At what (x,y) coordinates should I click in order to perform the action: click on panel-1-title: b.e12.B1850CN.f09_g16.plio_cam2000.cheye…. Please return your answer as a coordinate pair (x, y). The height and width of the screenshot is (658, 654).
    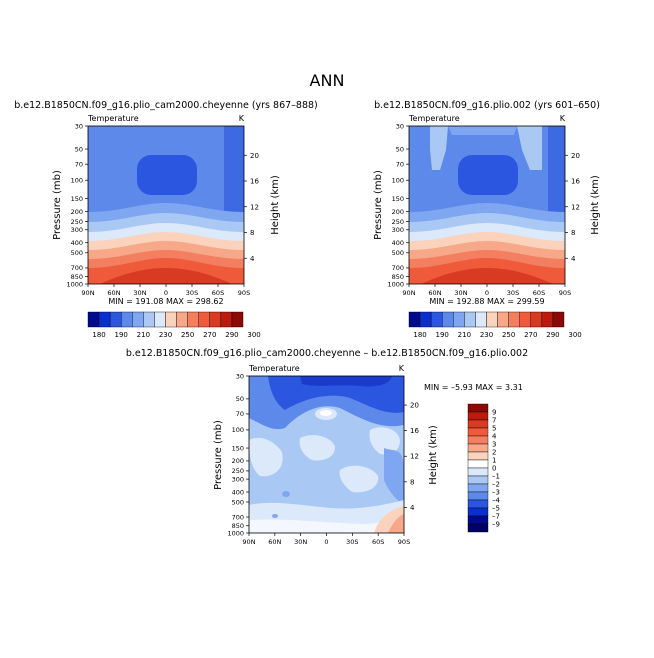
    Looking at the image, I should click on (166, 105).